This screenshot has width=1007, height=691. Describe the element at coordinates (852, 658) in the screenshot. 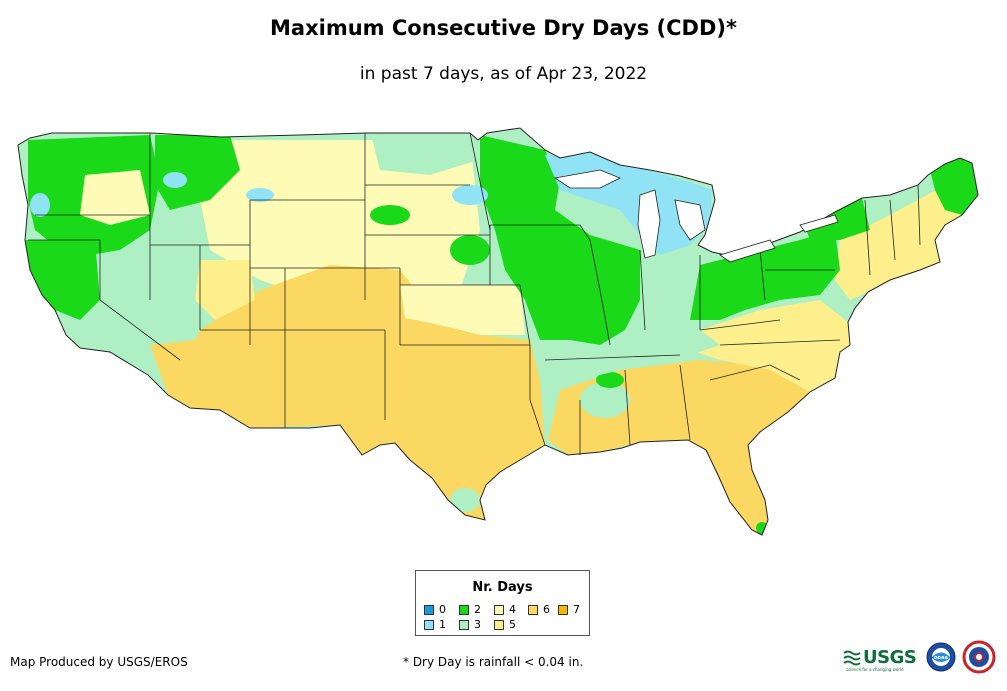

I see `usgs-wave-icon` at that location.